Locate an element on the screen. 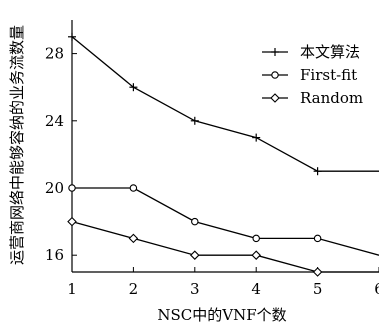 The height and width of the screenshot is (326, 379). legend-item: 本文算法 is located at coordinates (311, 52).